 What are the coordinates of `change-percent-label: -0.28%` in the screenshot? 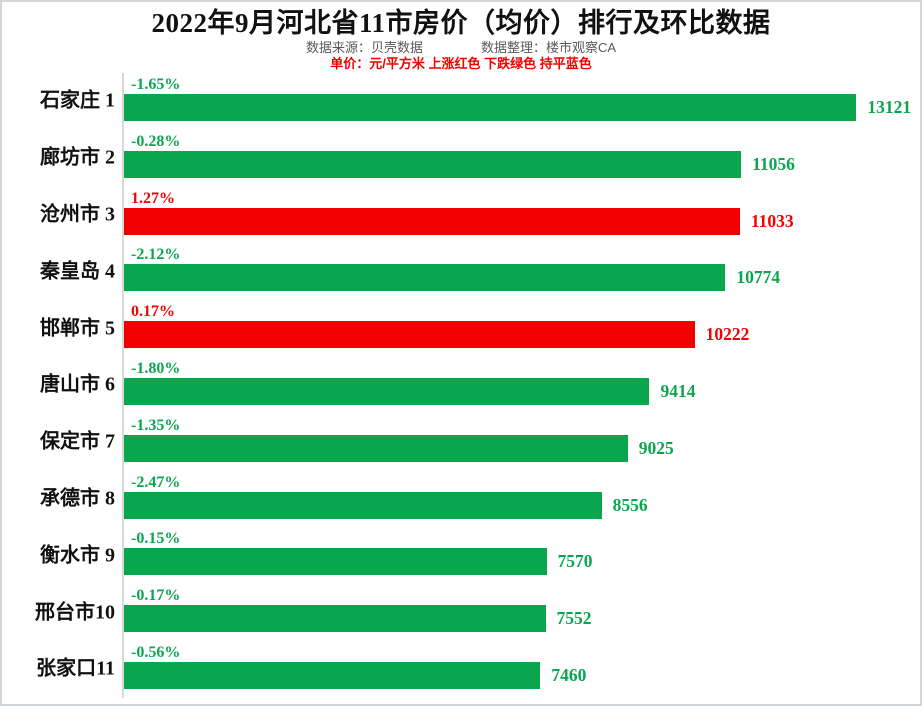 It's located at (156, 141).